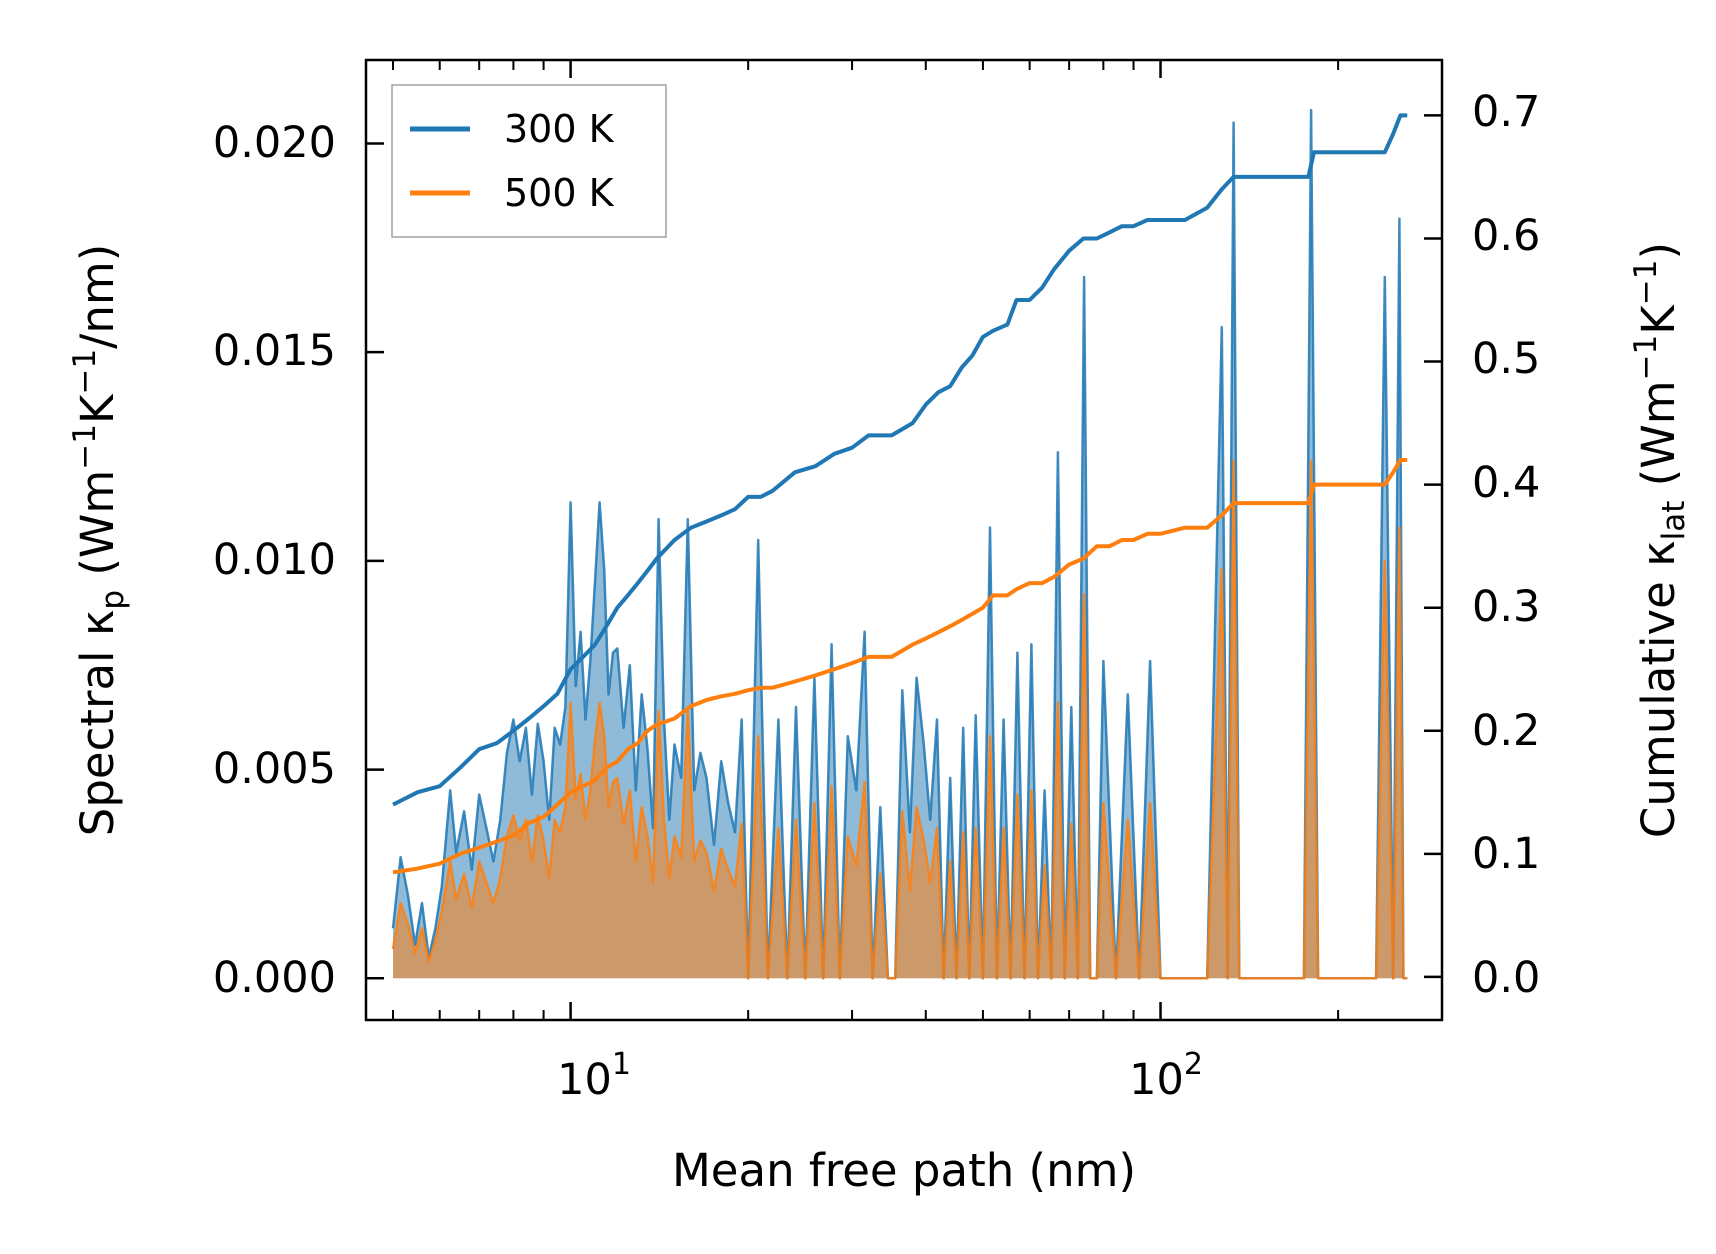 This screenshot has width=1716, height=1254. What do you see at coordinates (274, 978) in the screenshot?
I see `y-left-tick-label-0: 0.000` at bounding box center [274, 978].